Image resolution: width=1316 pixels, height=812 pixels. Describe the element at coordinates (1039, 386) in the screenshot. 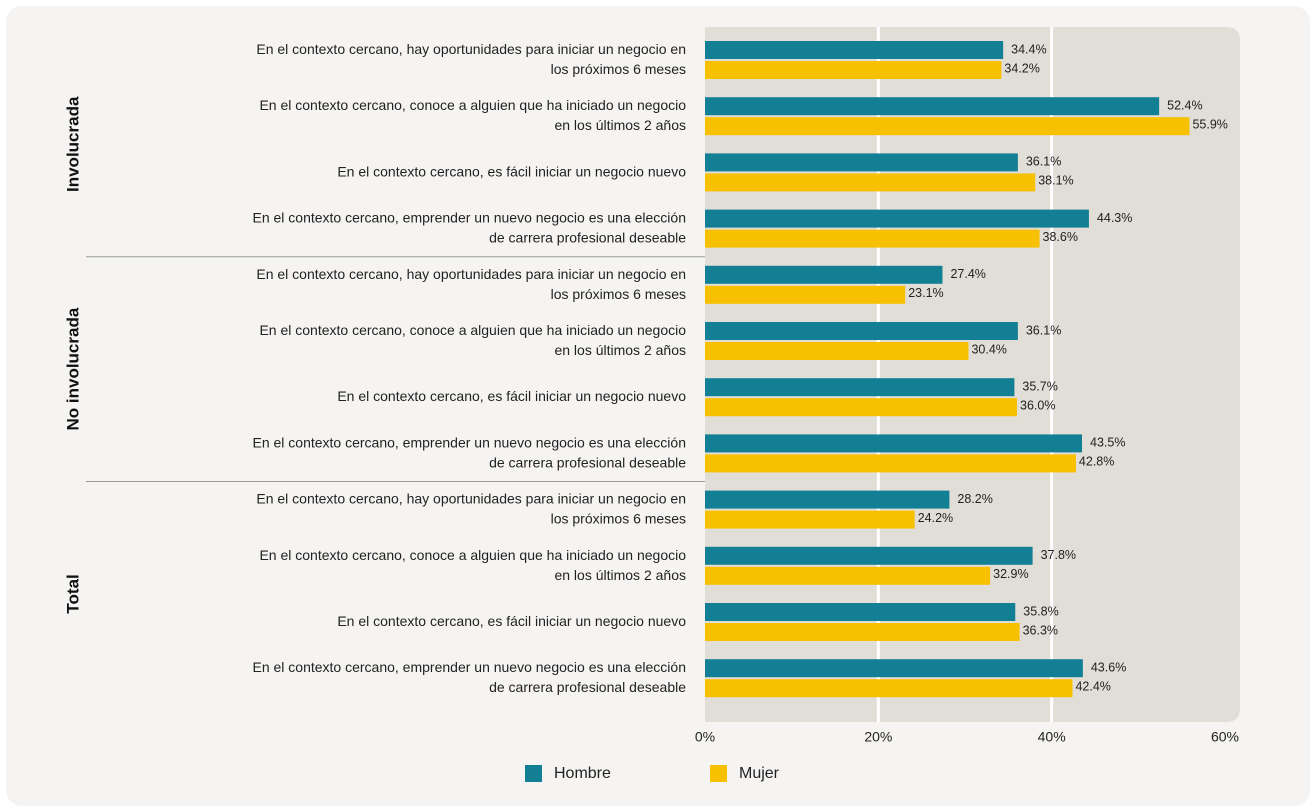

I see `value-label: 35.7%` at that location.